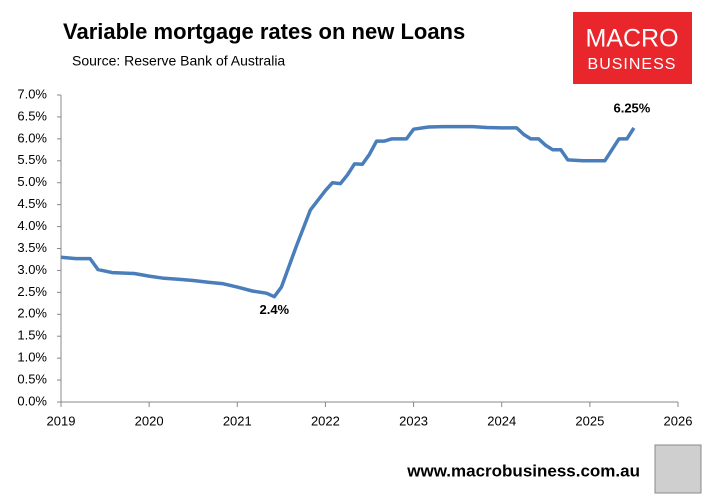 The height and width of the screenshot is (501, 709). What do you see at coordinates (32, 159) in the screenshot?
I see `y-tick-label: 5.5%` at bounding box center [32, 159].